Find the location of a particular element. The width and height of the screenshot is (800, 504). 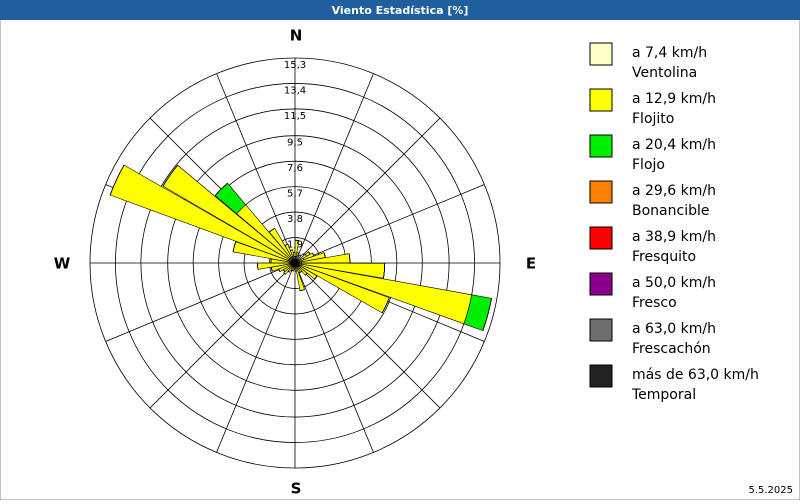

legend-speed: a 29,6 km/h is located at coordinates (674, 191).